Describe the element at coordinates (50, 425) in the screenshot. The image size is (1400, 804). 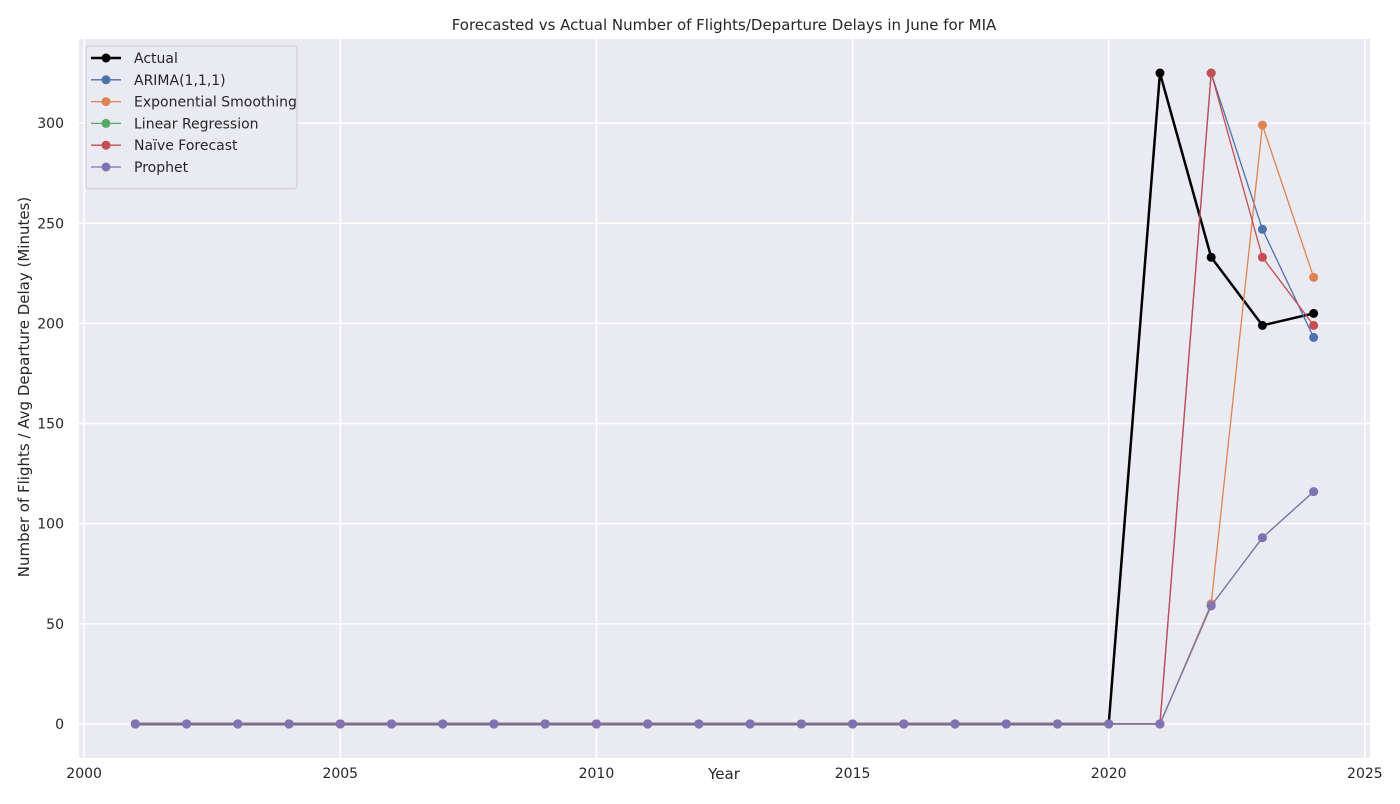
I see `y-tick-label: 150` at that location.